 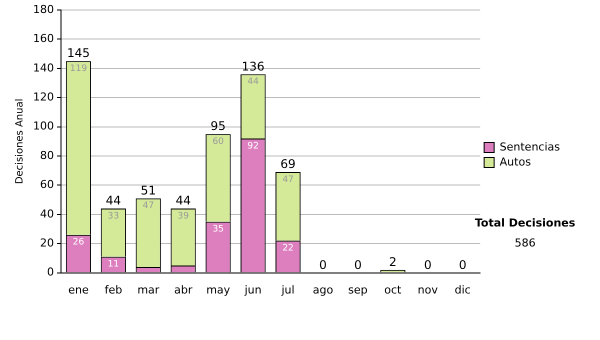 What do you see at coordinates (323, 289) in the screenshot?
I see `x-tick-label: ago` at bounding box center [323, 289].